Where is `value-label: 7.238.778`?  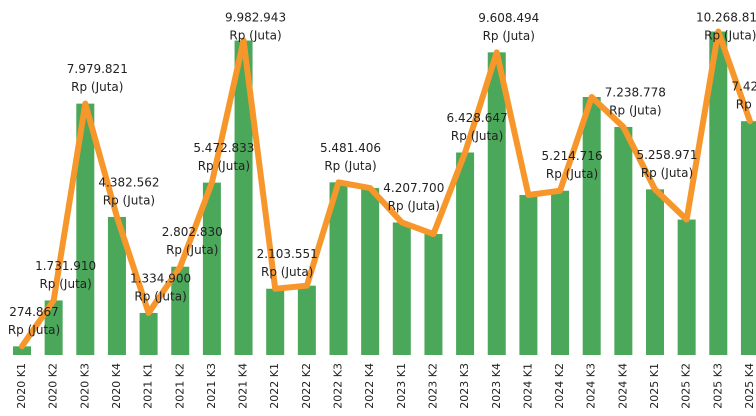 value-label: 7.238.778 is located at coordinates (635, 92).